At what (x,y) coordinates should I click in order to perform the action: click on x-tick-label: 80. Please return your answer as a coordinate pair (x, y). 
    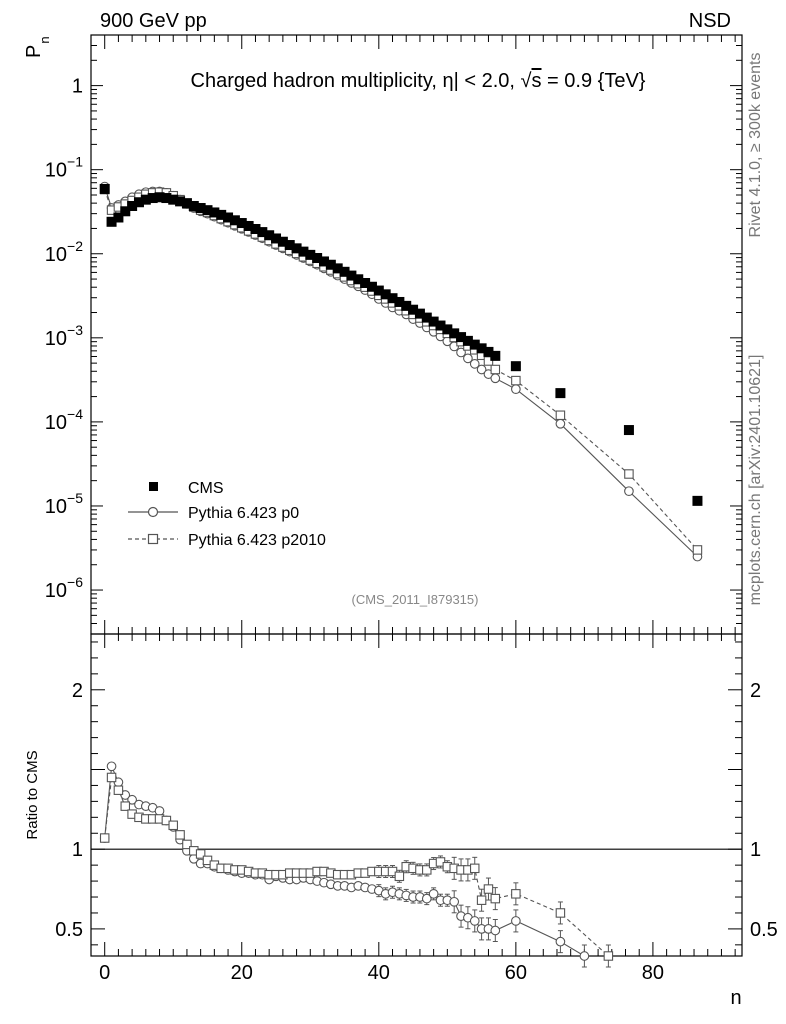
    Looking at the image, I should click on (653, 973).